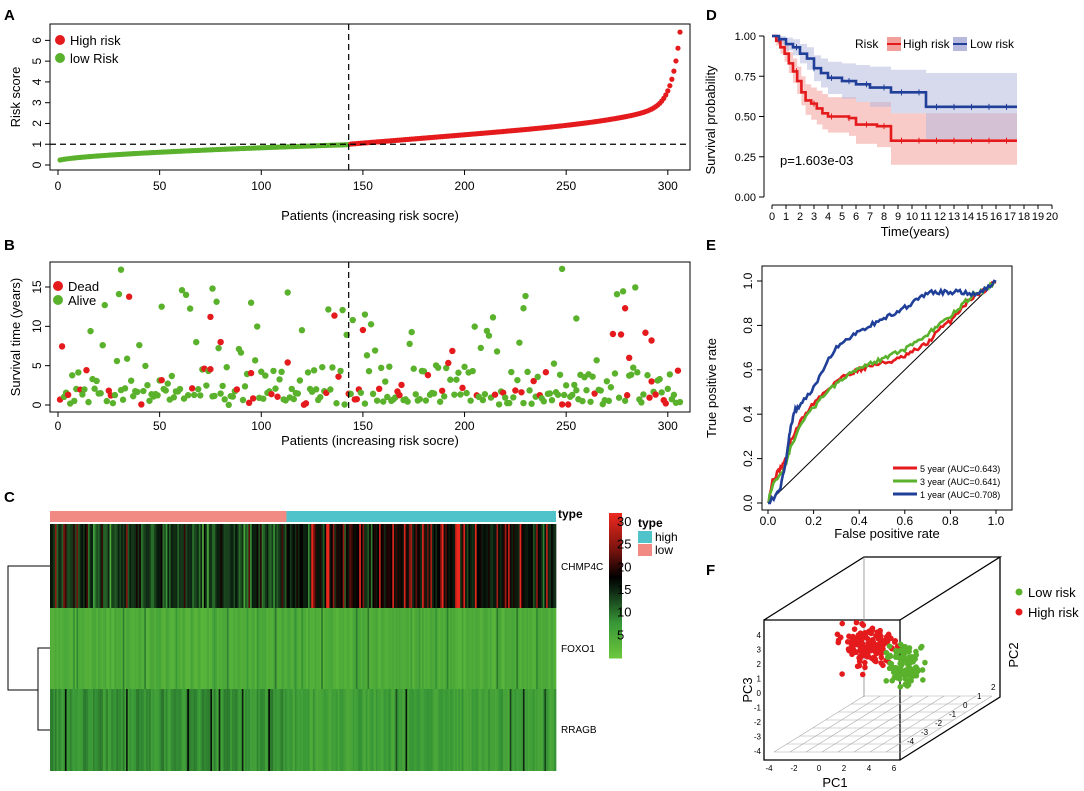  I want to click on legend-high-risk-label: High risk, so click(95, 40).